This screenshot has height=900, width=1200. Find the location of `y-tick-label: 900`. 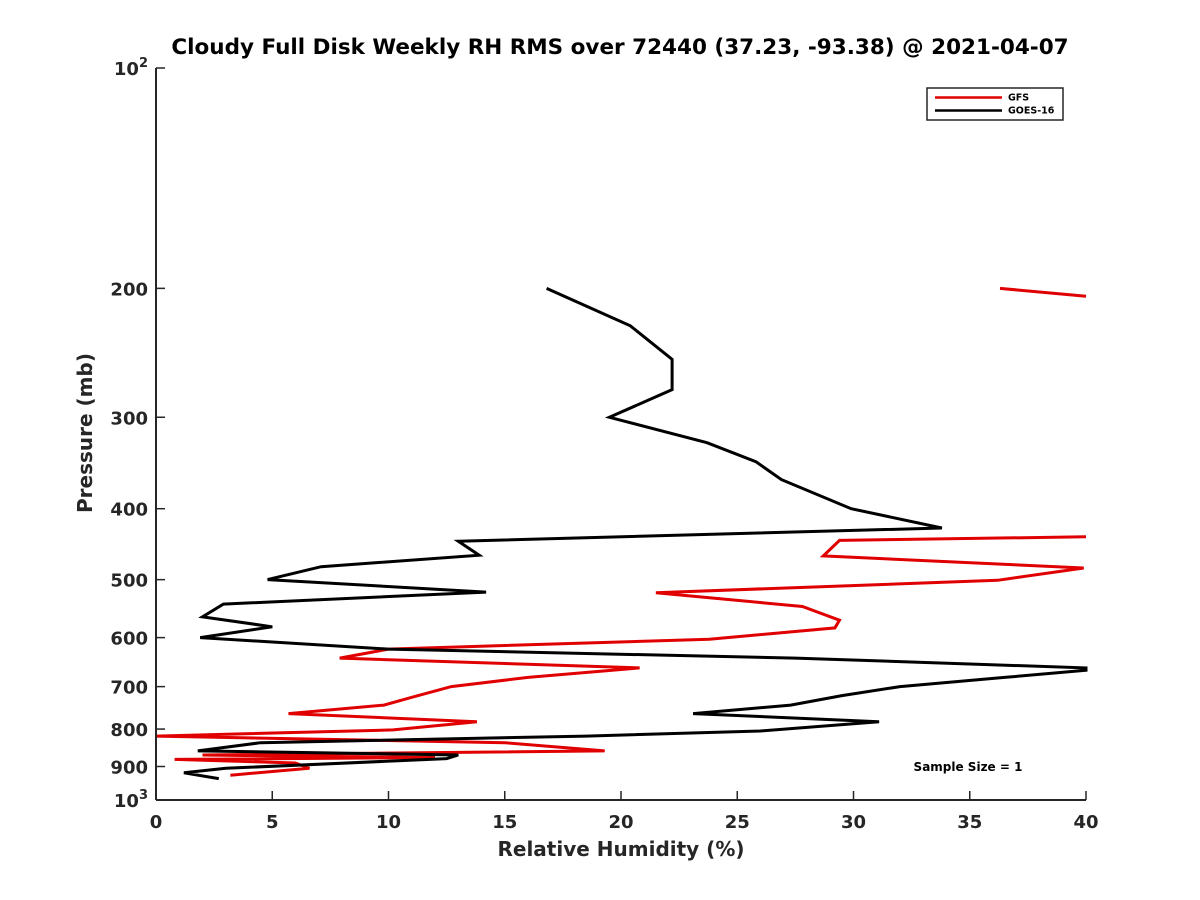

y-tick-label: 900 is located at coordinates (129, 768).